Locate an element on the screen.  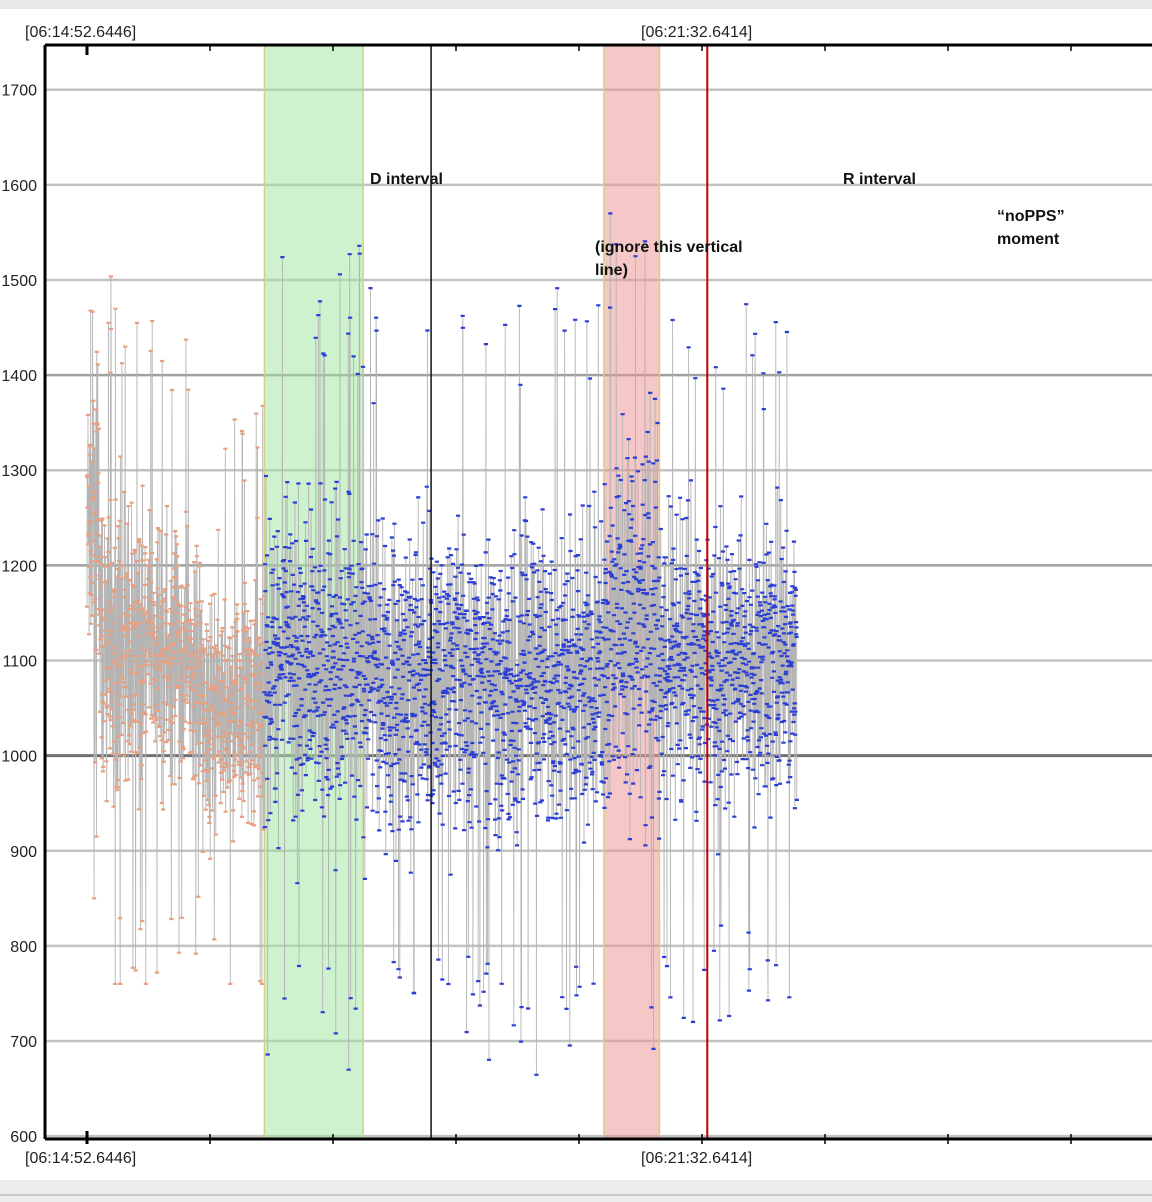
bottom-divider is located at coordinates (576, 1195).